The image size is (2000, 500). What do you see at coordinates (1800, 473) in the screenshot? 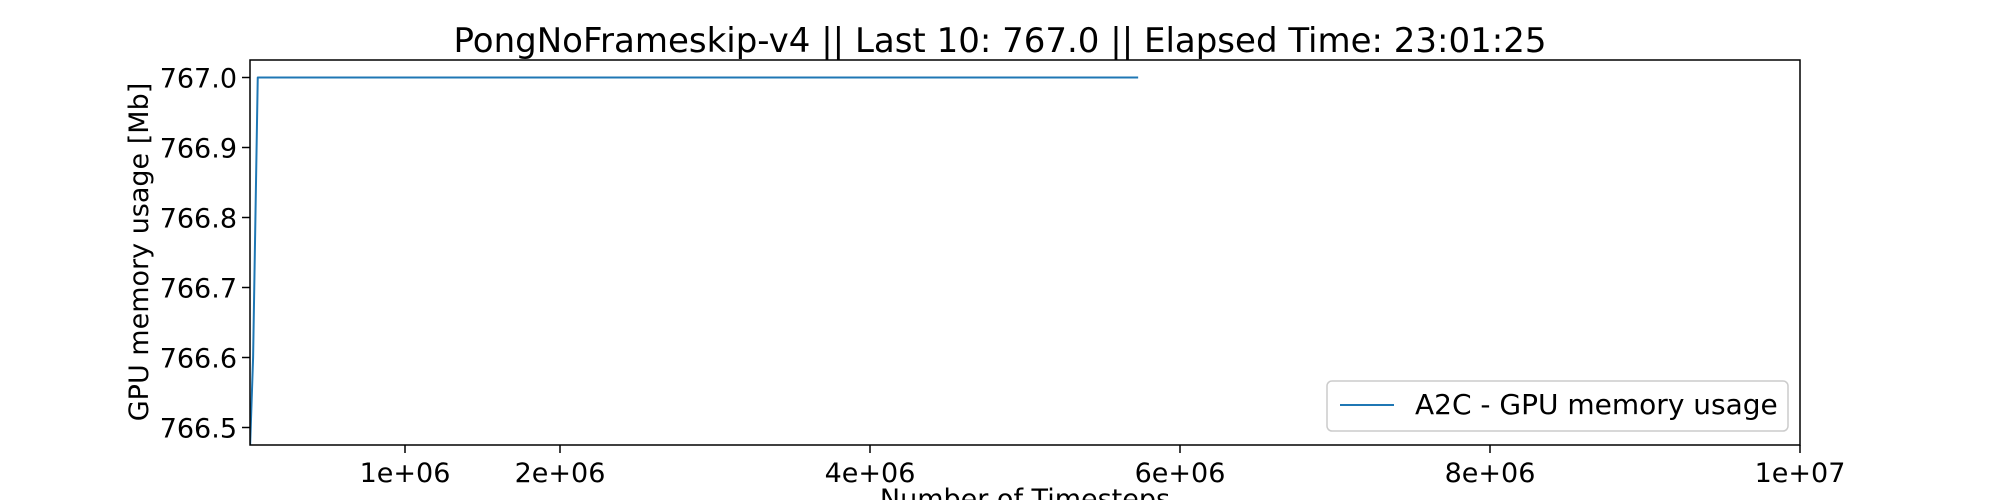
I see `x-tick-label: 1e+07` at bounding box center [1800, 473].